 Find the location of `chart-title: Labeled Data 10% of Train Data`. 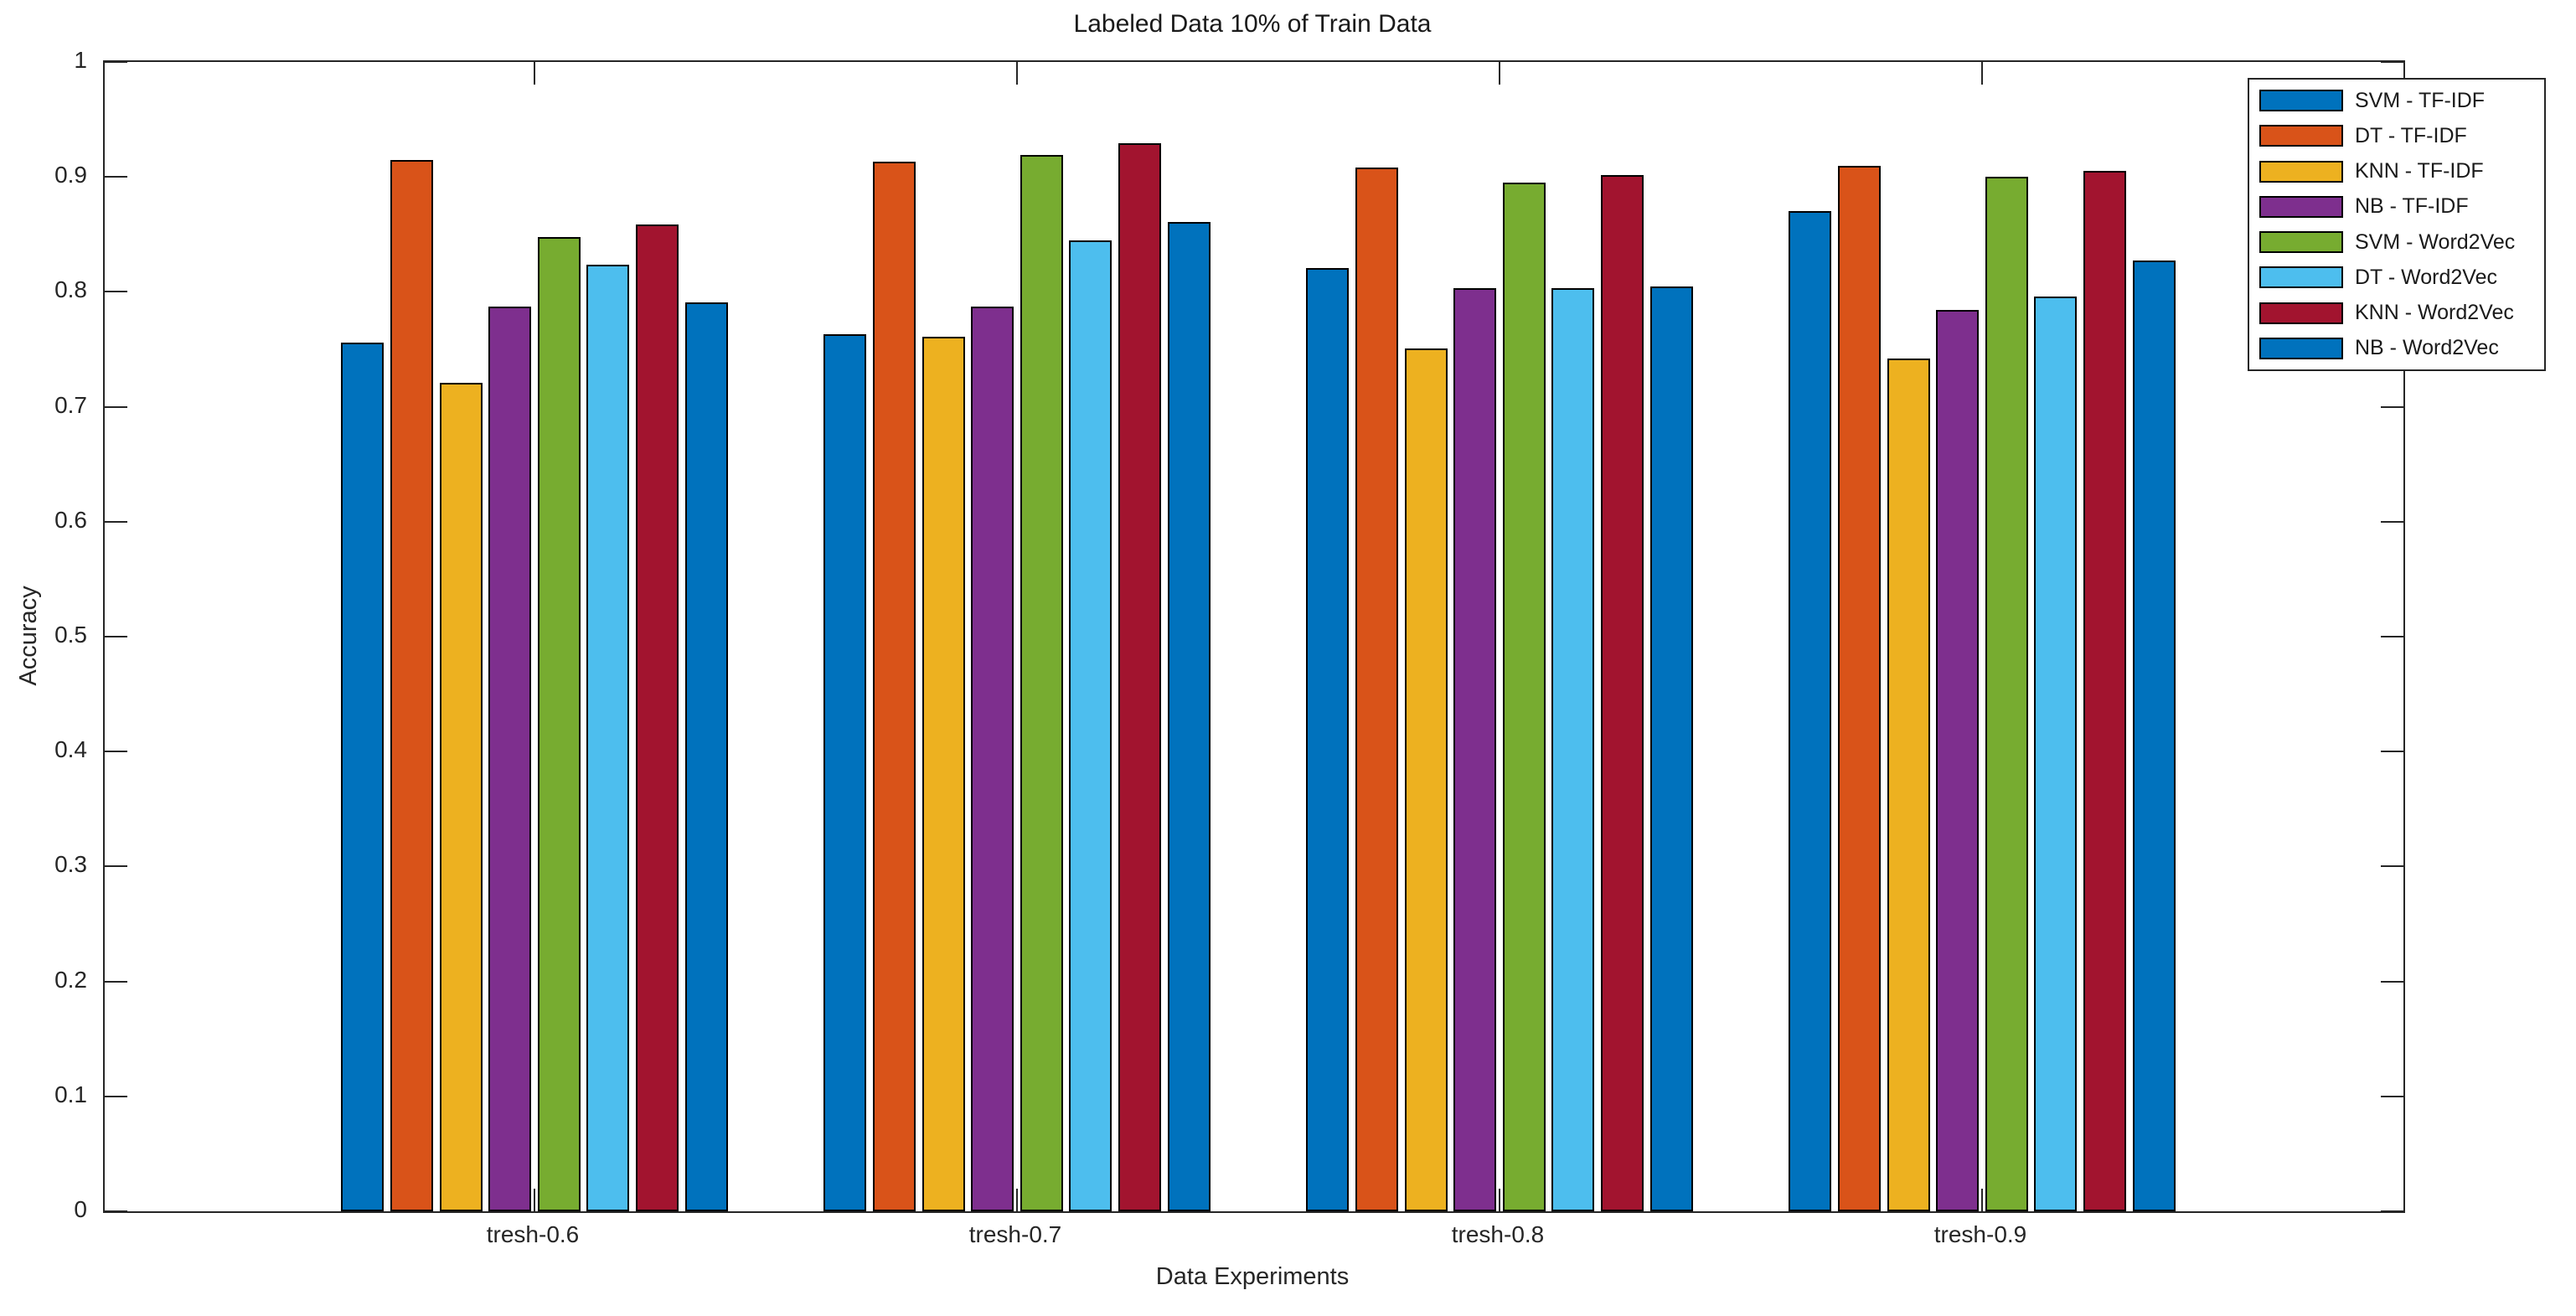

chart-title: Labeled Data 10% of Train Data is located at coordinates (1252, 24).